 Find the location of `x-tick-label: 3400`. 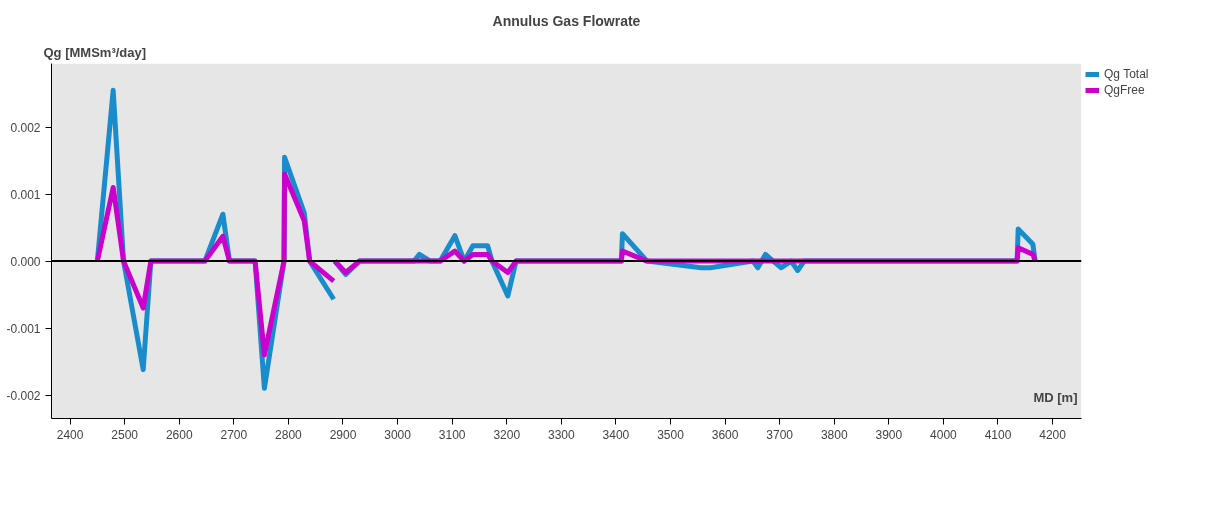

x-tick-label: 3400 is located at coordinates (616, 434).